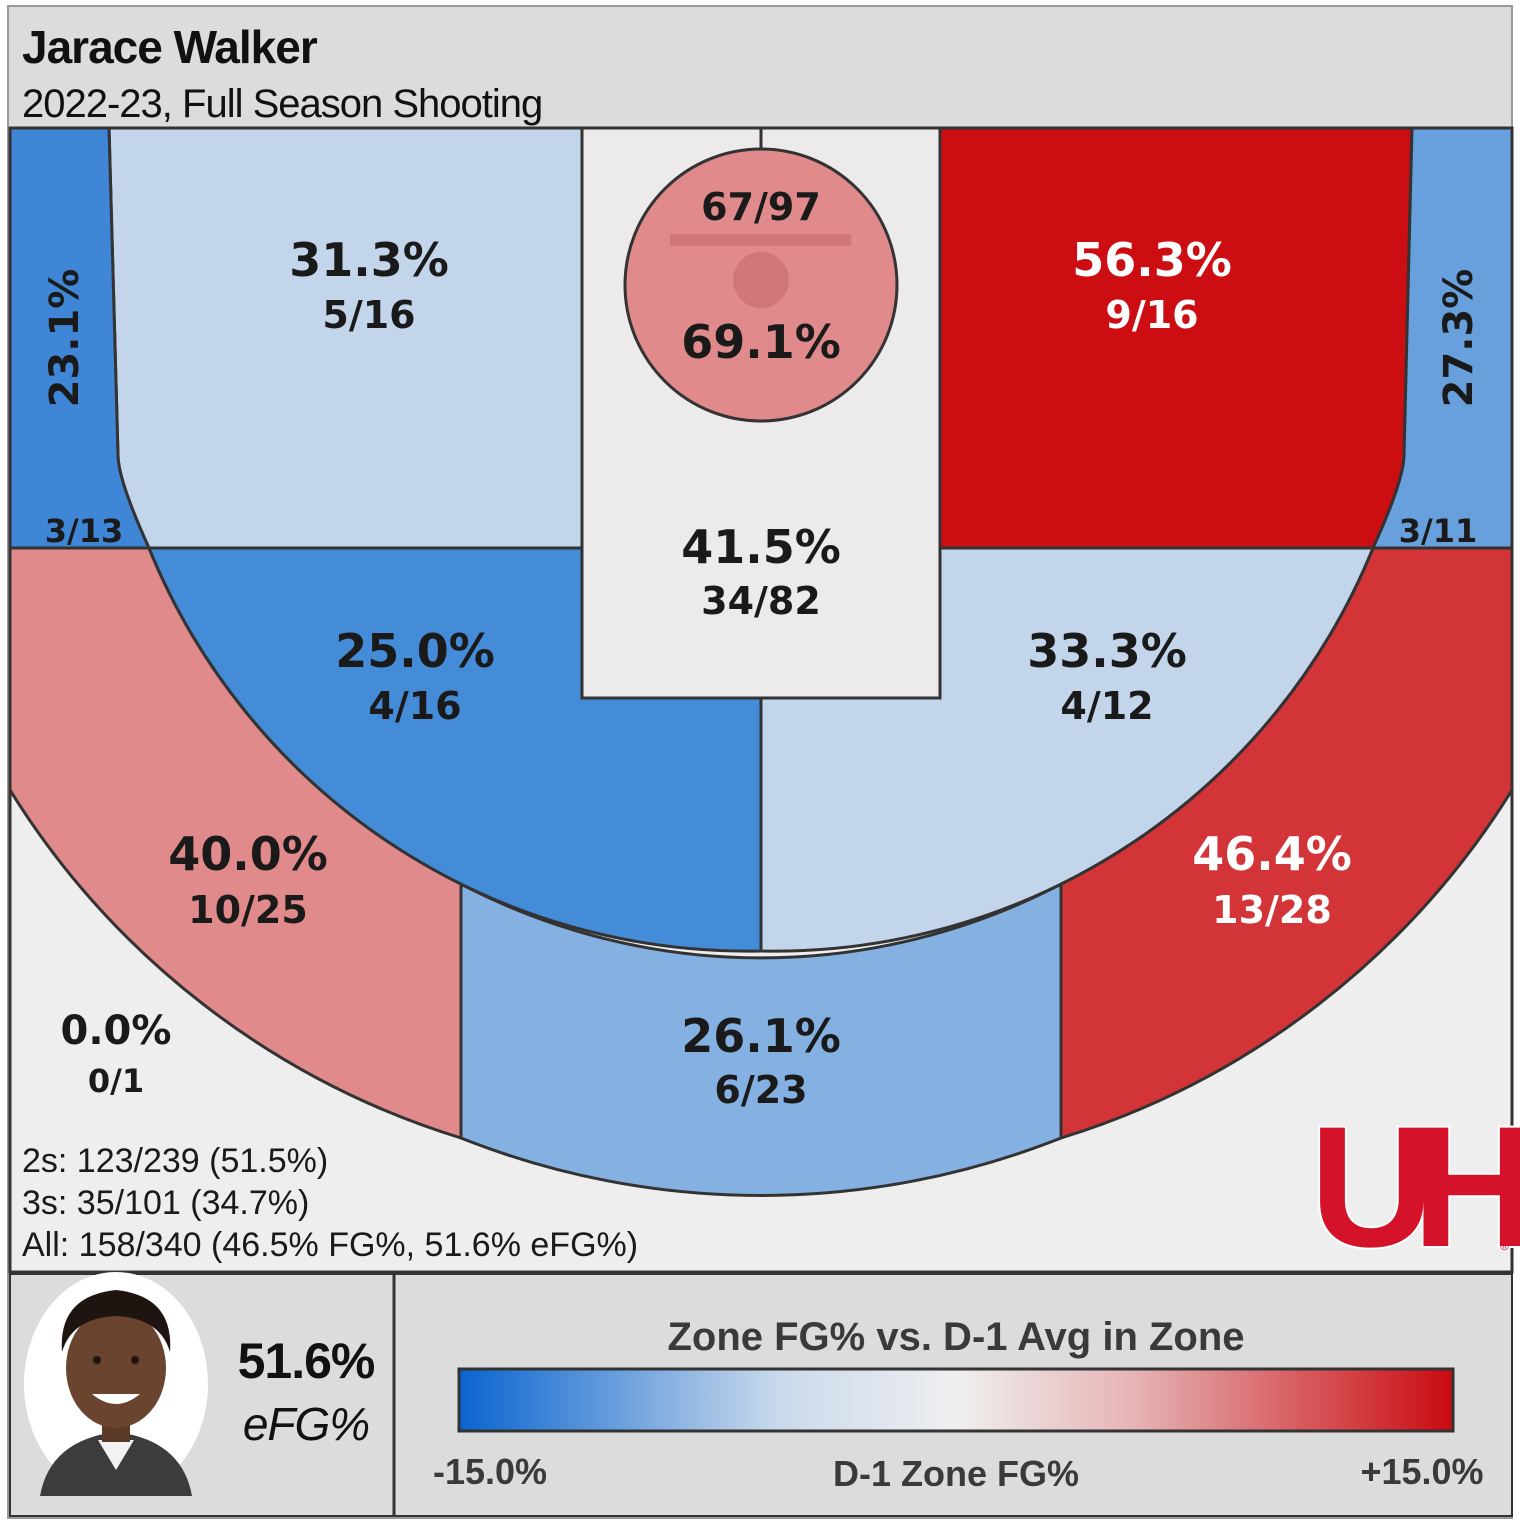 The width and height of the screenshot is (1520, 1526). Describe the element at coordinates (1504, 1246) in the screenshot. I see `logo-registered-mark: ®` at that location.